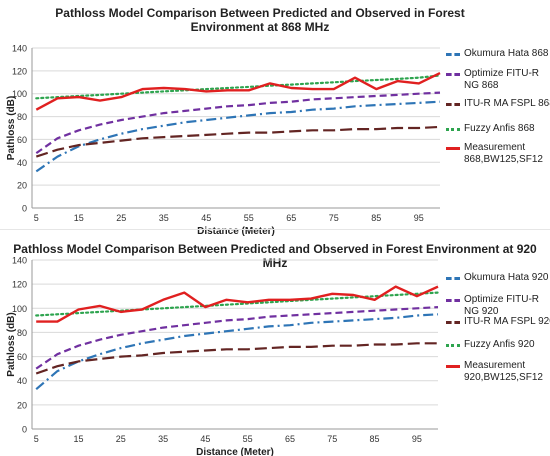 Image resolution: width=550 pixels, height=456 pixels. I want to click on divider, so click(275, 229).